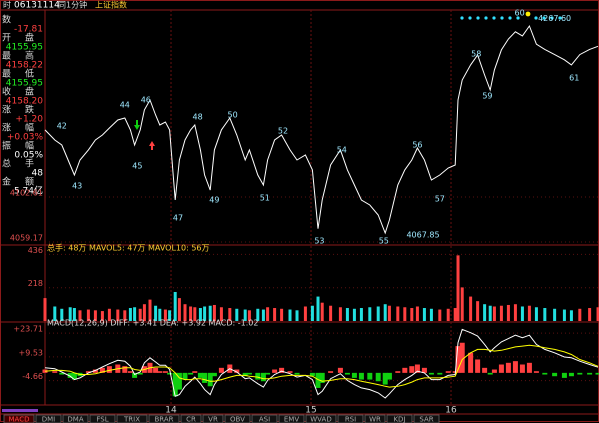 This screenshot has width=599, height=423. I want to click on annotation: 42, so click(62, 125).